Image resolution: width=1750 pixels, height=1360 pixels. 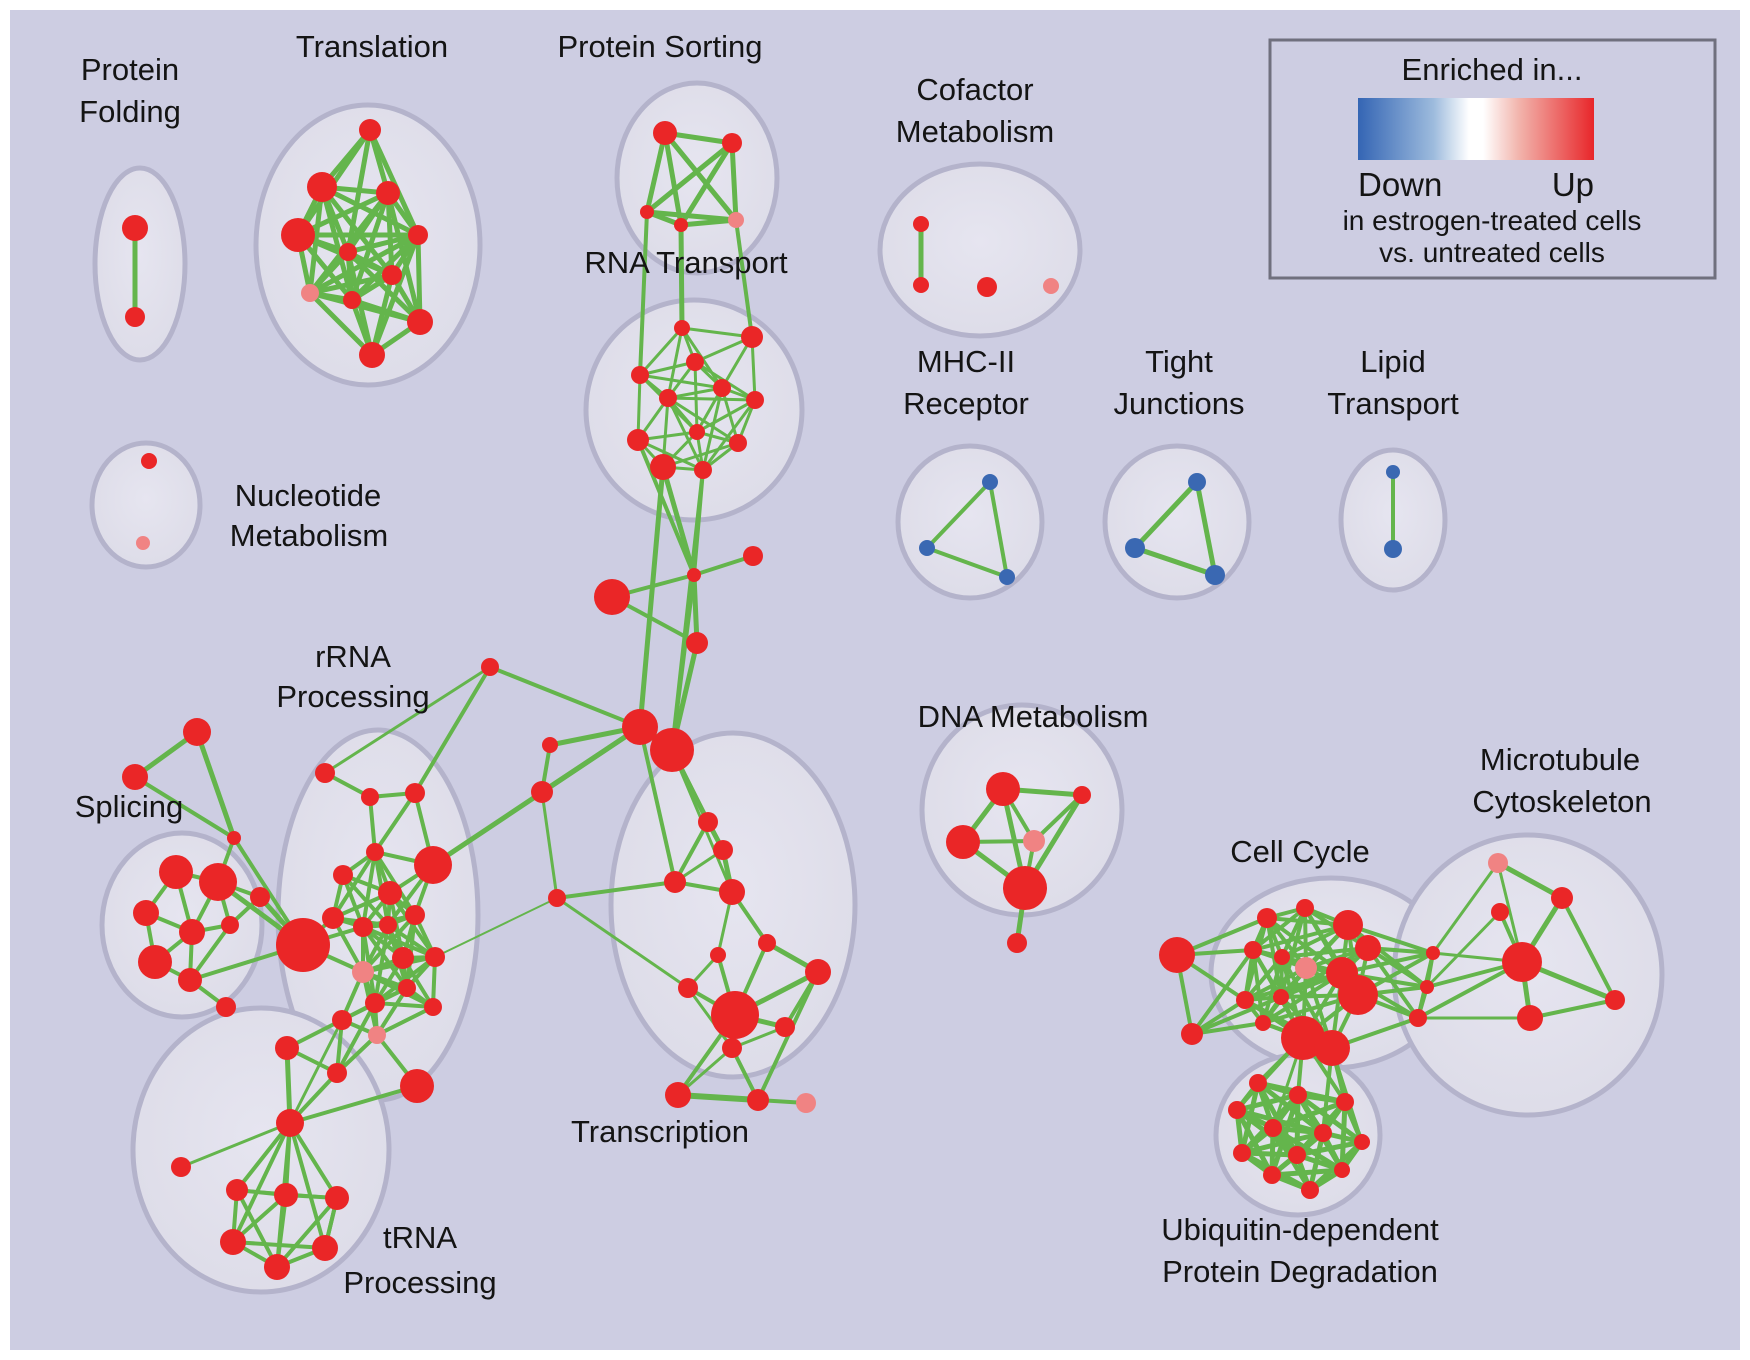 I want to click on cluster-label: Protein, so click(x=130, y=69).